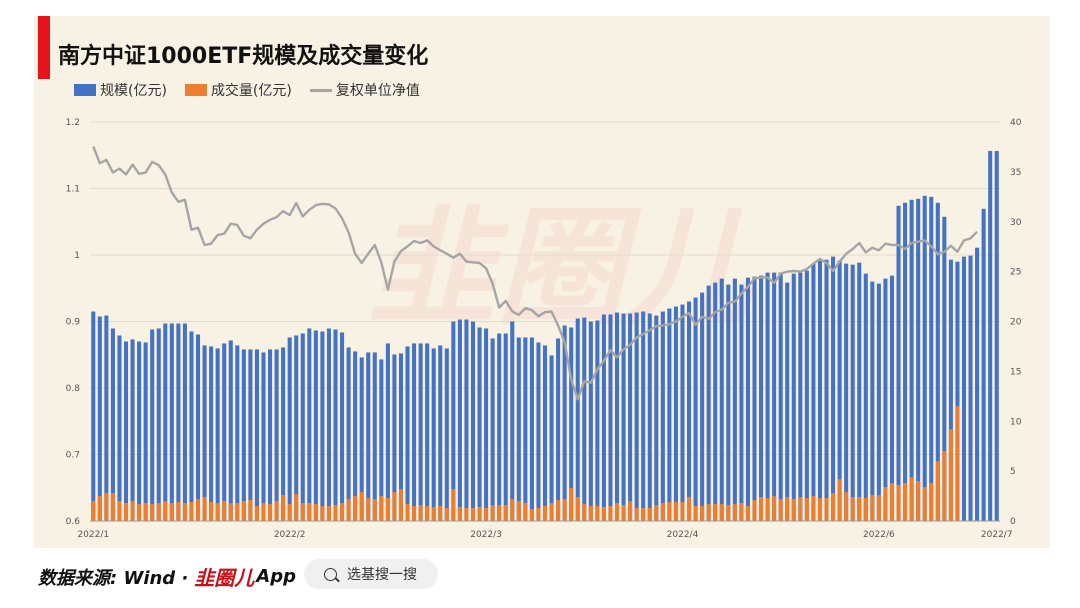 This screenshot has height=608, width=1080. I want to click on search-button: 选基搜一搜, so click(371, 574).